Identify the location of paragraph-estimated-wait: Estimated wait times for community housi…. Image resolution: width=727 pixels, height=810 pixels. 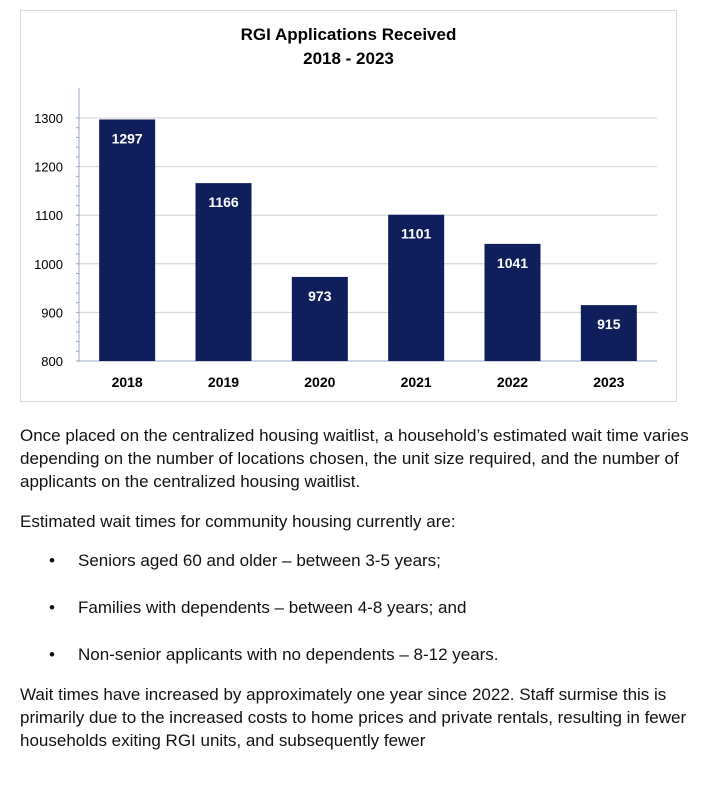
(238, 521).